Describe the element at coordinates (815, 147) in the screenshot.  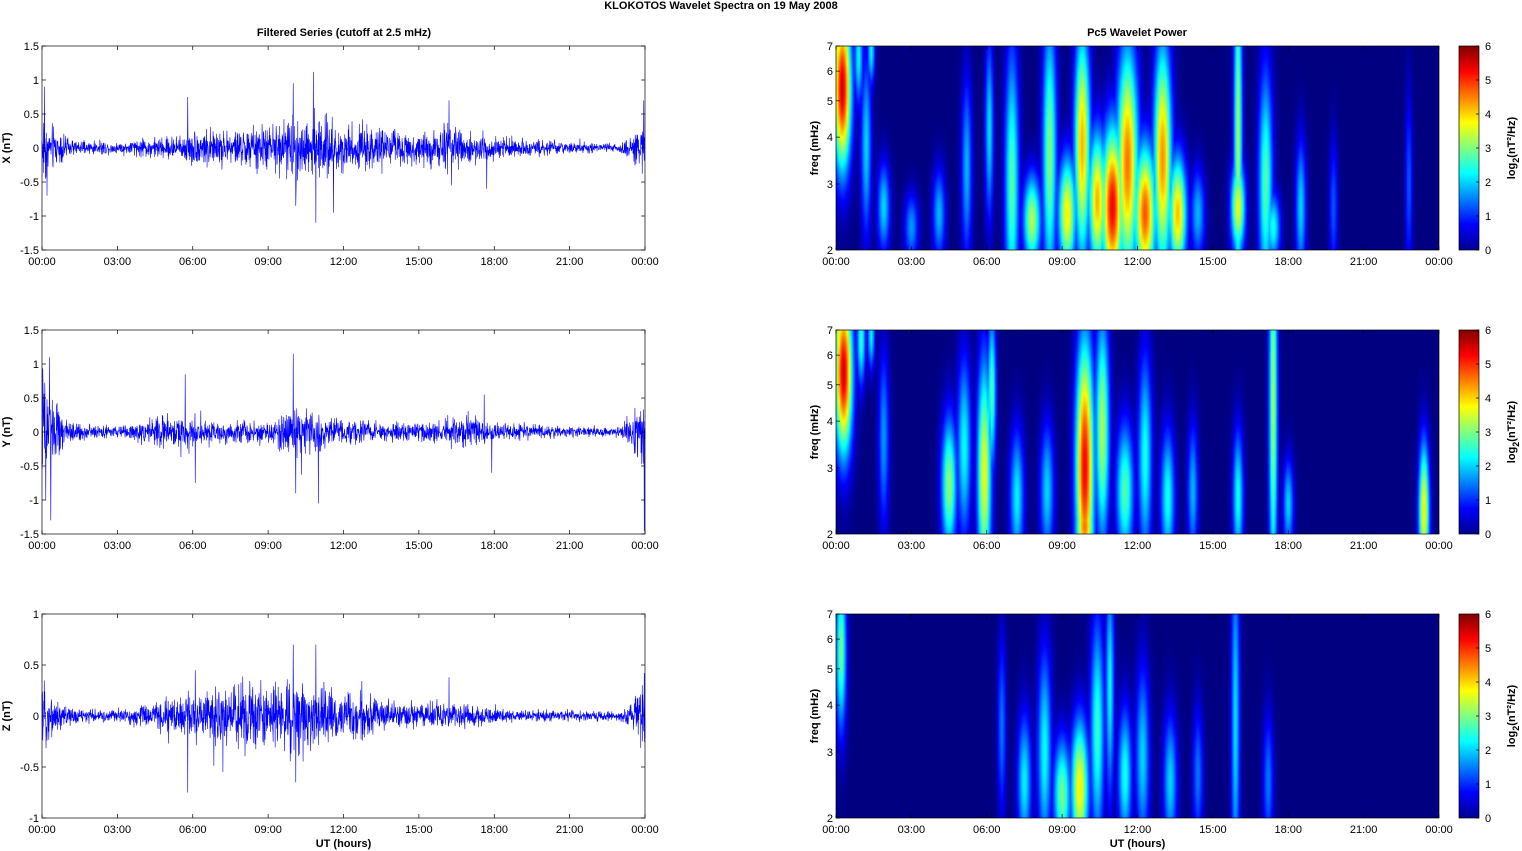
I see `x-wavelet-ylabel: freq (mHz)` at that location.